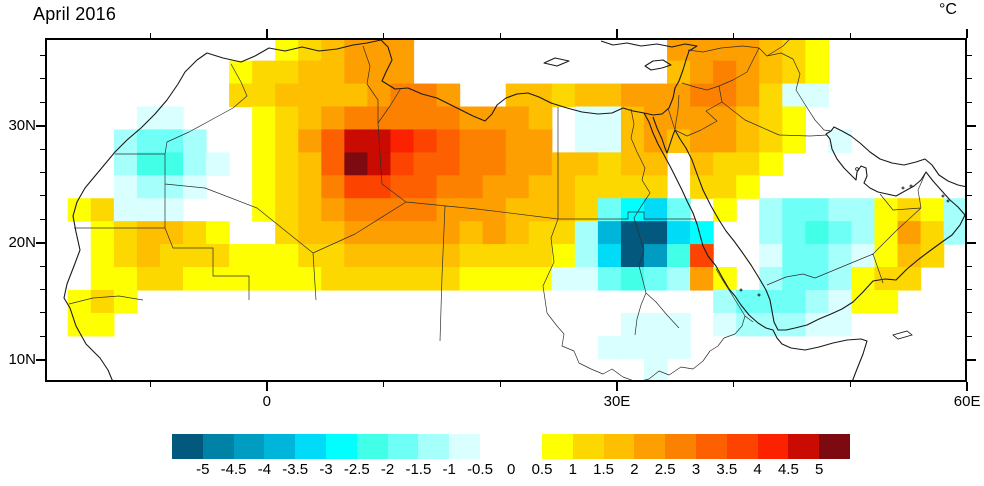 This screenshot has width=984, height=486. What do you see at coordinates (634, 469) in the screenshot?
I see `colorbar-tick-label: 2` at bounding box center [634, 469].